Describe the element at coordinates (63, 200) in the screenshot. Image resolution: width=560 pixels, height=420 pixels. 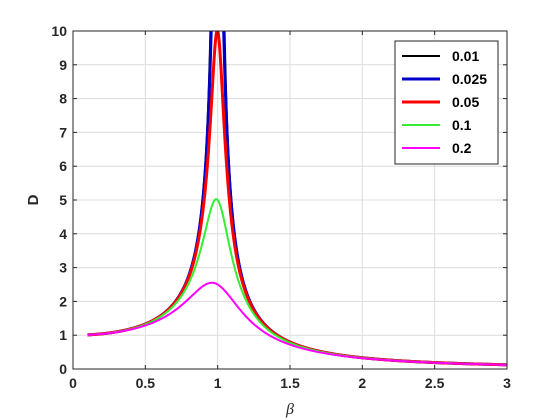
I see `y-tick-label: 5` at that location.